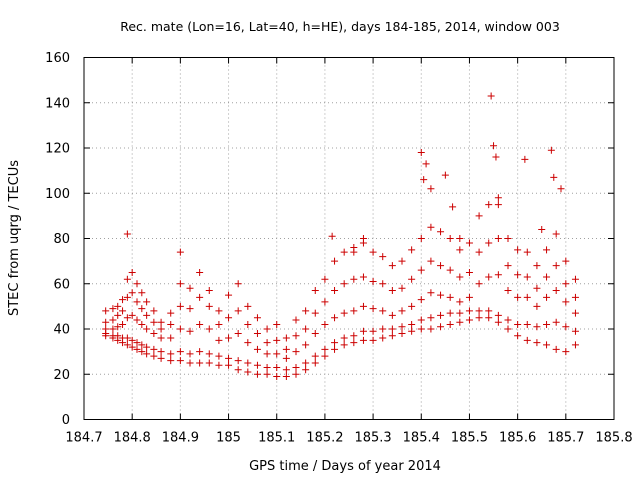 The width and height of the screenshot is (640, 480). What do you see at coordinates (421, 438) in the screenshot?
I see `x-tick-label: 185.4` at bounding box center [421, 438].